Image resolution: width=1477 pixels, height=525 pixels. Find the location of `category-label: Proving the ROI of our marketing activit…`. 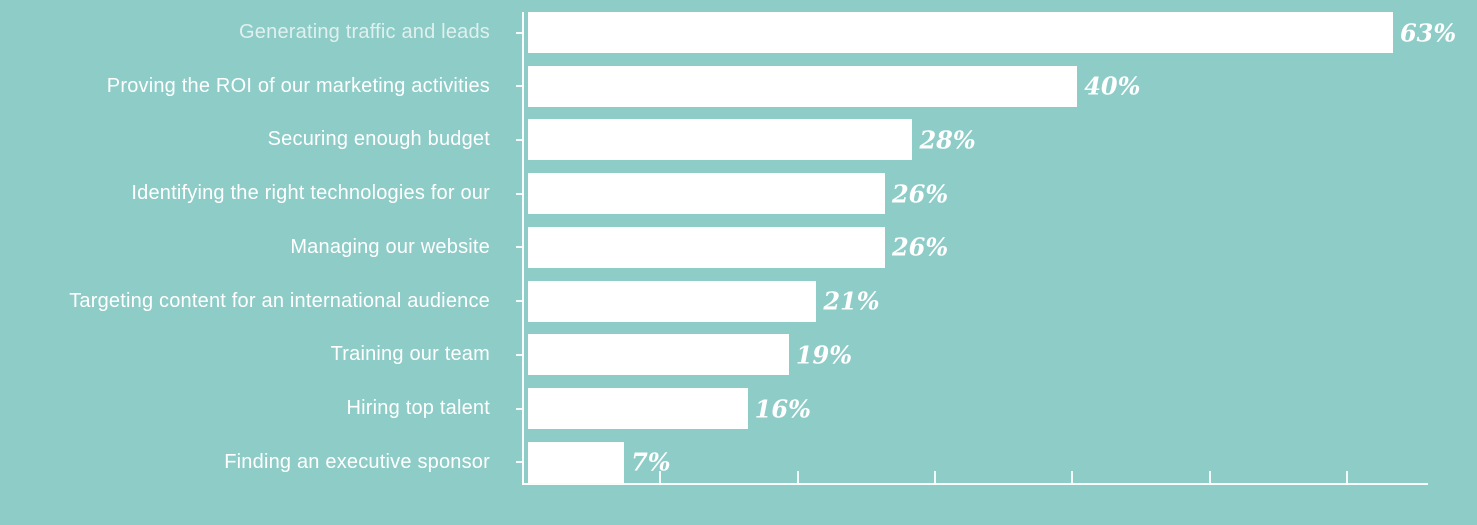

category-label: Proving the ROI of our marketing activit… is located at coordinates (298, 85).